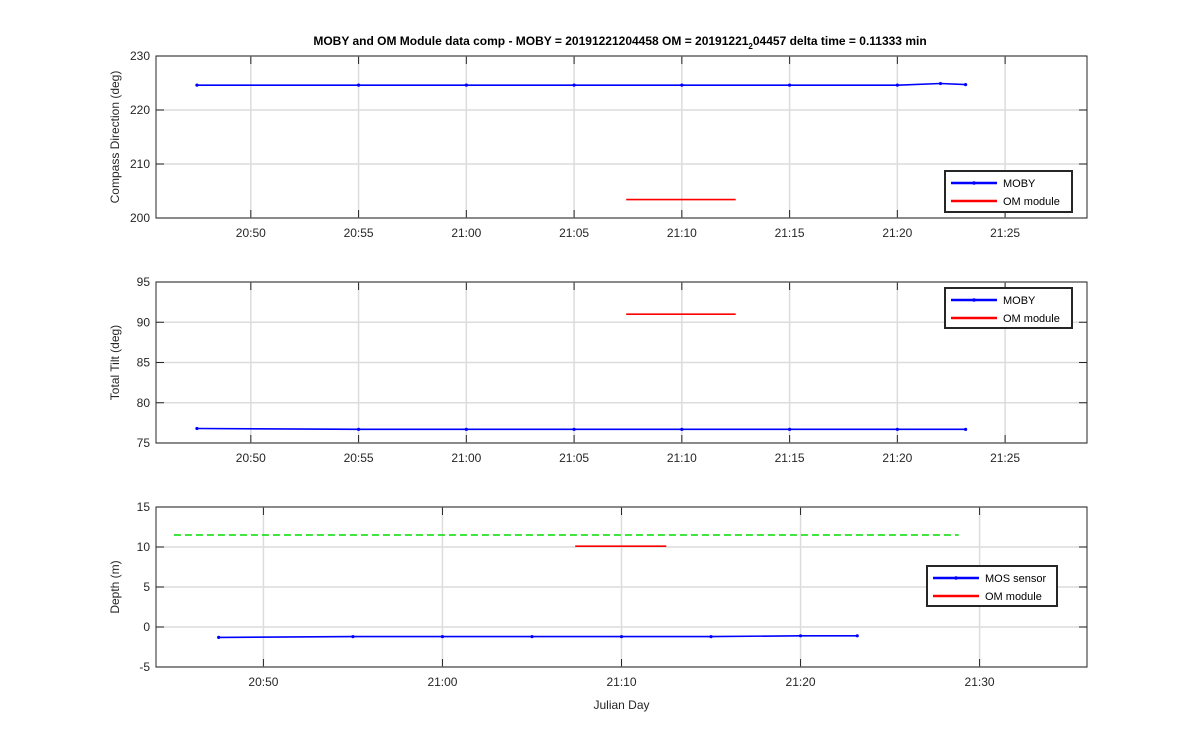 The width and height of the screenshot is (1200, 750). I want to click on x-axis-label: Julian Day, so click(621, 705).